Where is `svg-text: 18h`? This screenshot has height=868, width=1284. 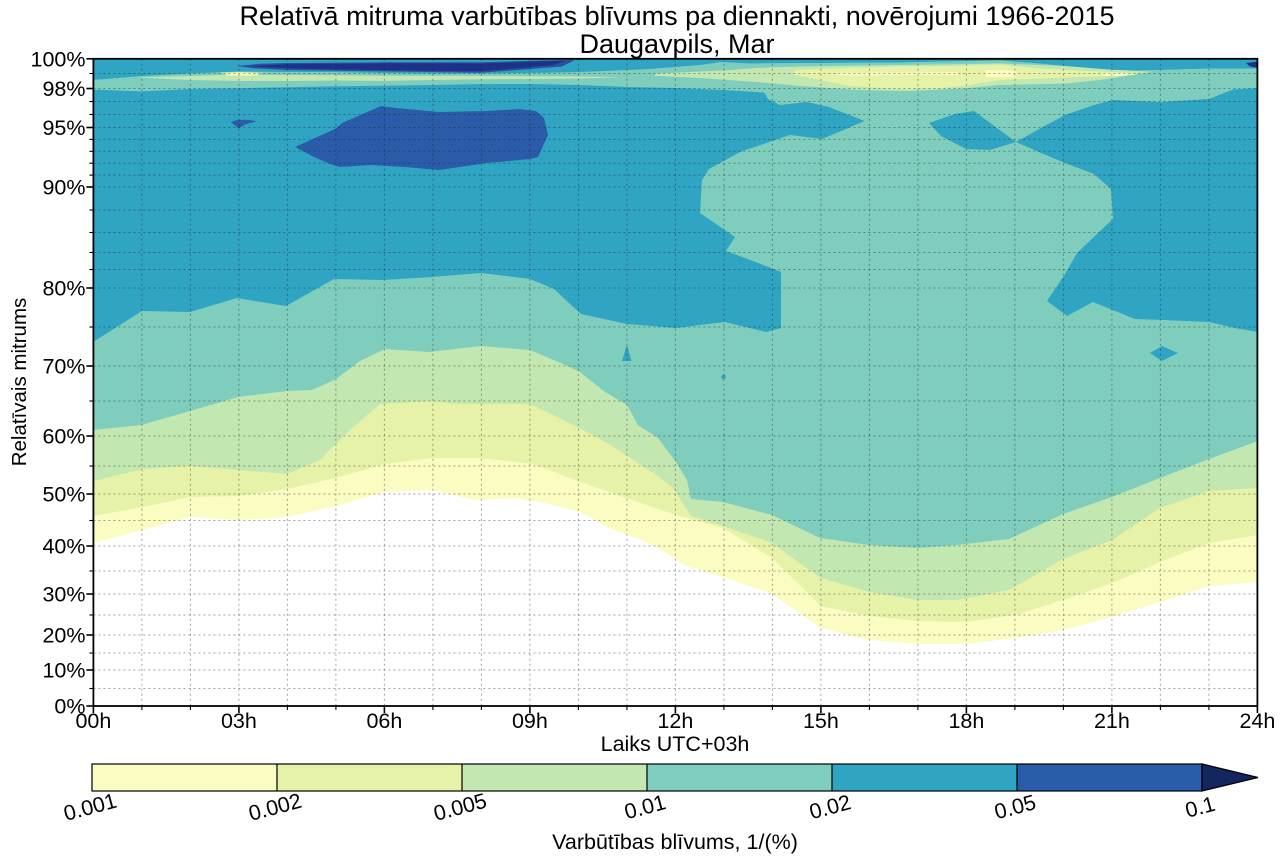
svg-text: 18h is located at coordinates (966, 721).